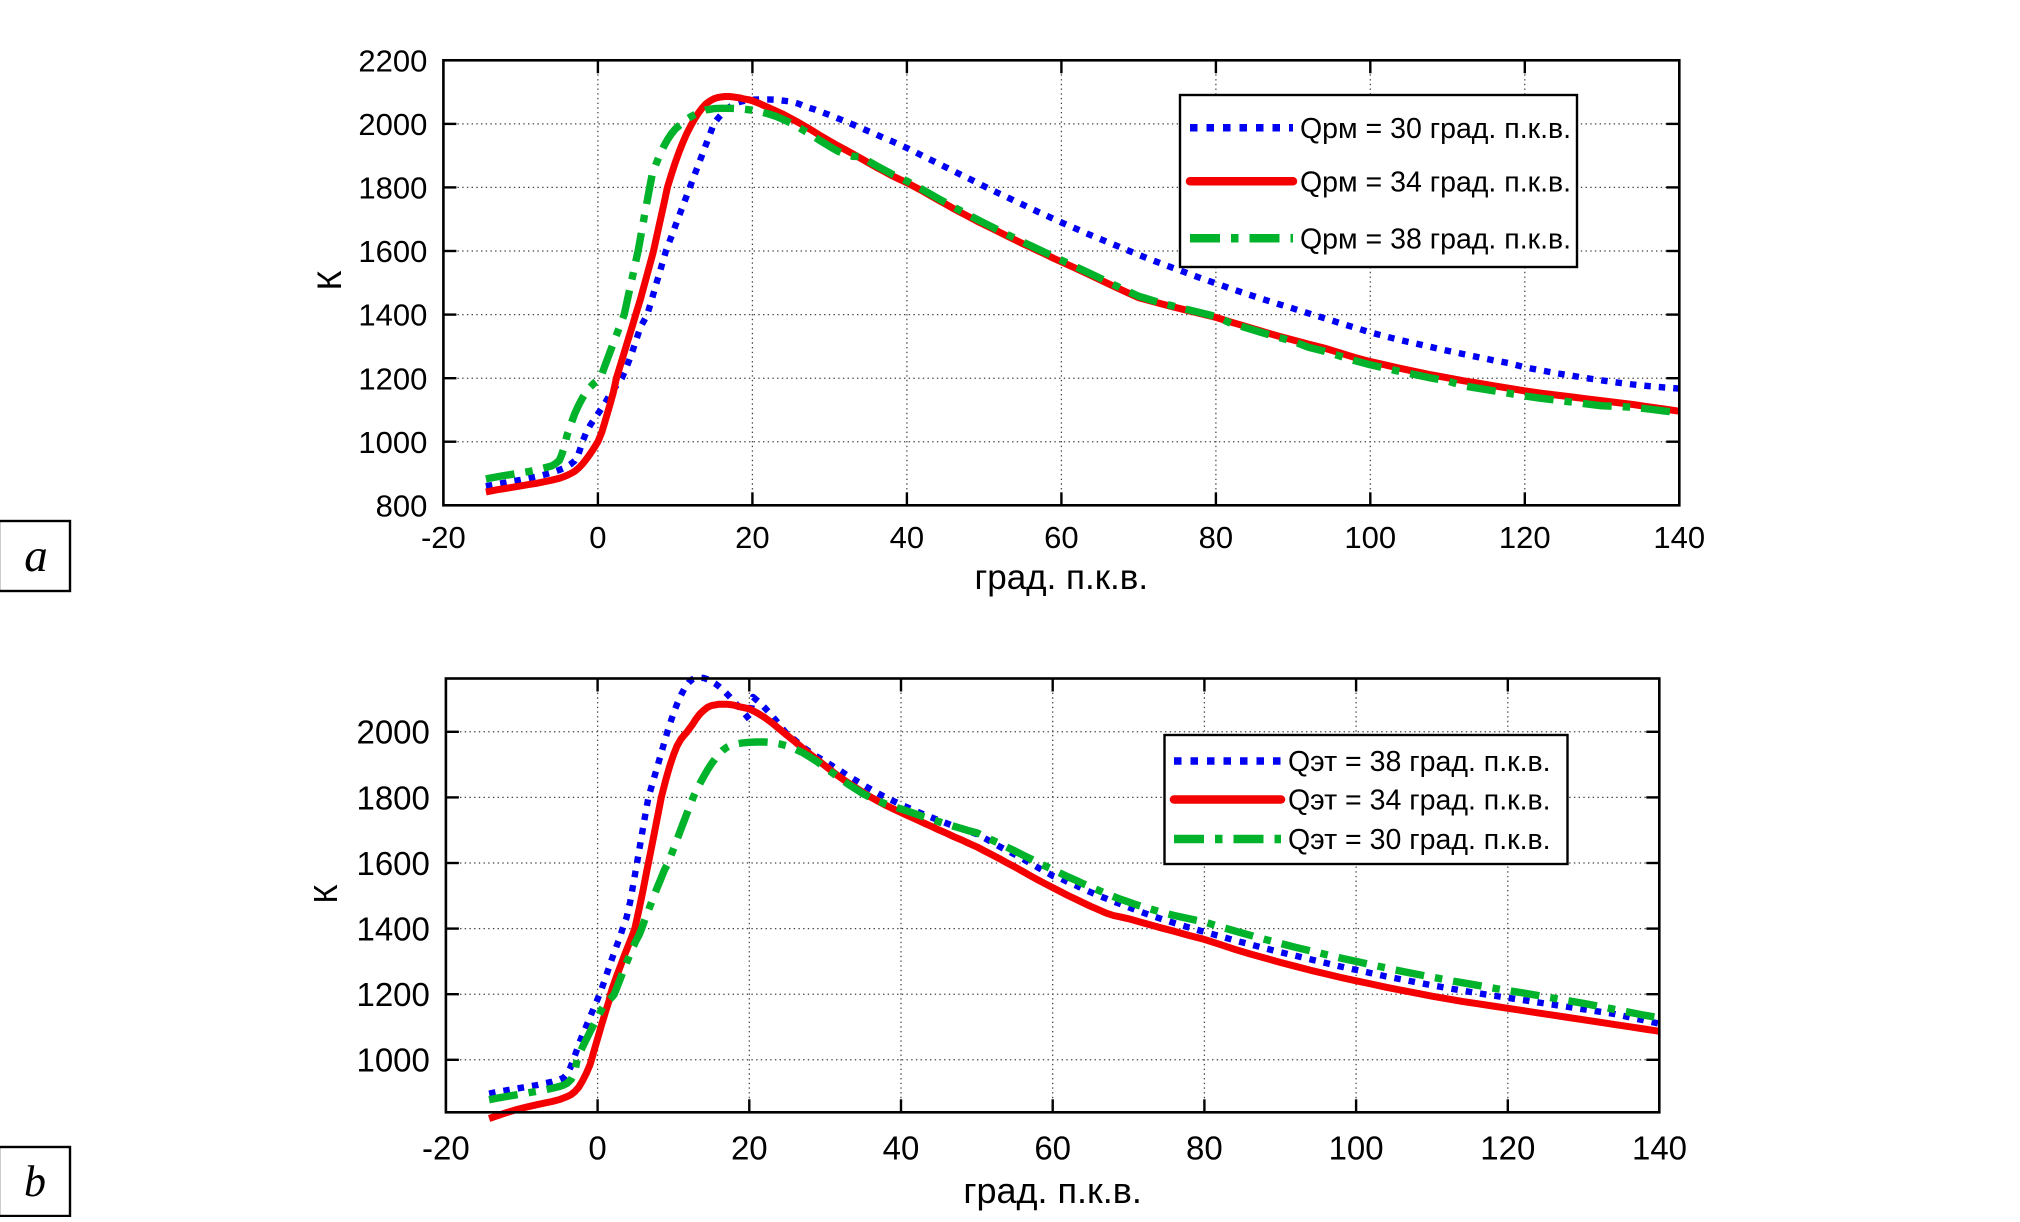  I want to click on svg-text: b, so click(35, 1181).